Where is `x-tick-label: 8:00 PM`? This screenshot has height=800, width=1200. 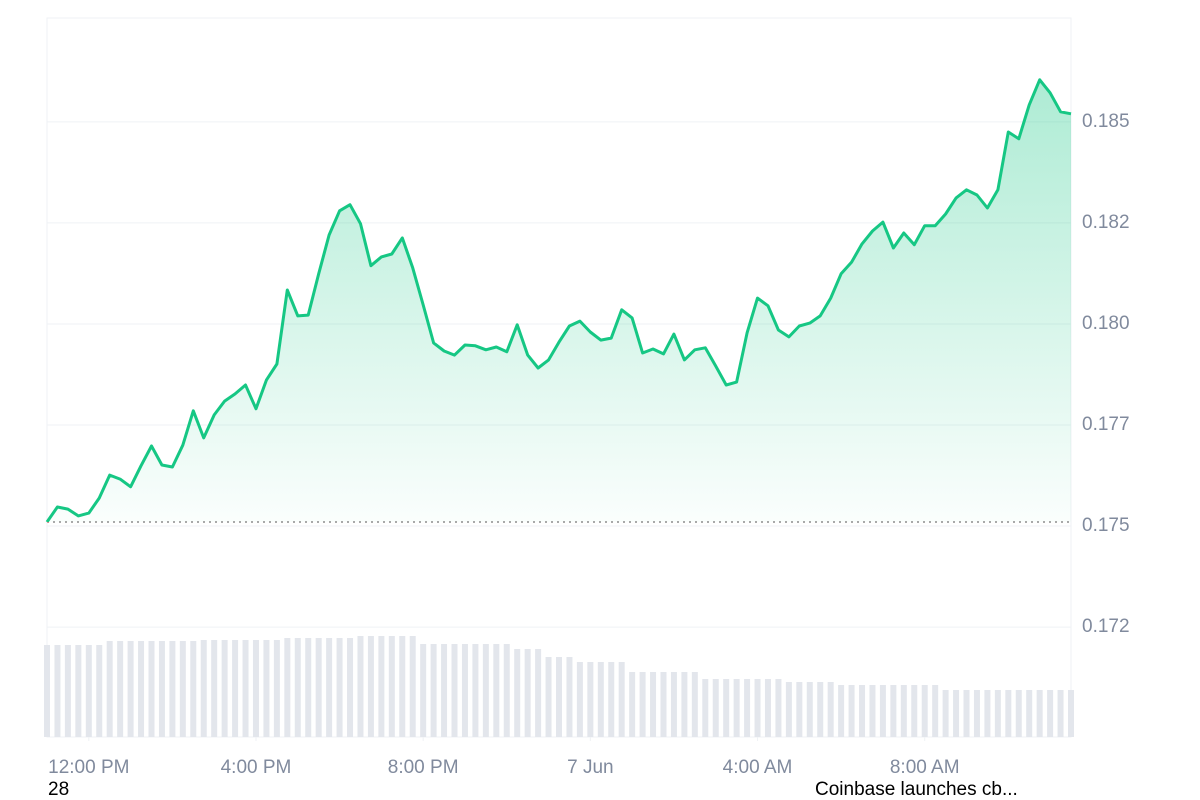
x-tick-label: 8:00 PM is located at coordinates (423, 767).